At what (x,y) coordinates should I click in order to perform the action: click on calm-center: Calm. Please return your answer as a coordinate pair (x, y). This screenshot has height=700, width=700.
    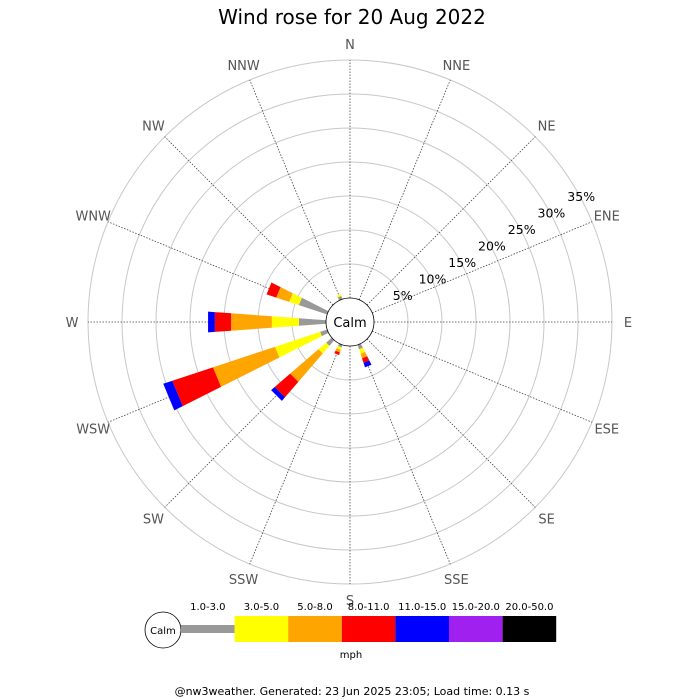
    Looking at the image, I should click on (350, 322).